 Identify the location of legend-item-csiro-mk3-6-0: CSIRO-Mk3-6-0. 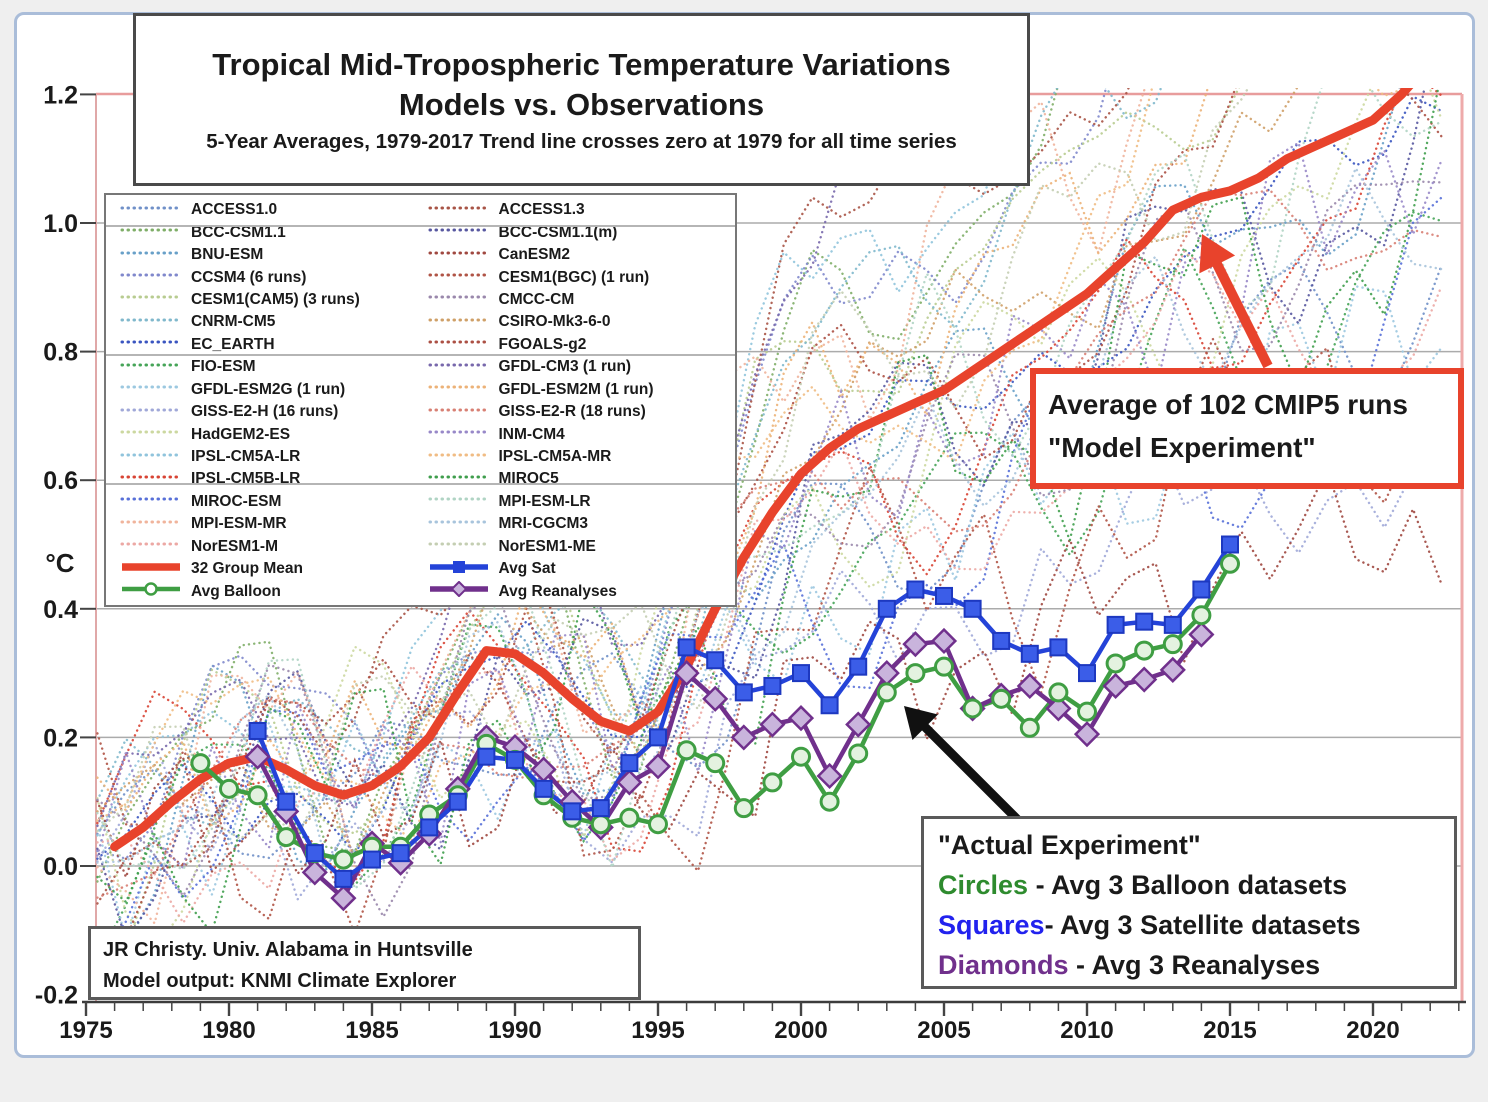
(582, 322).